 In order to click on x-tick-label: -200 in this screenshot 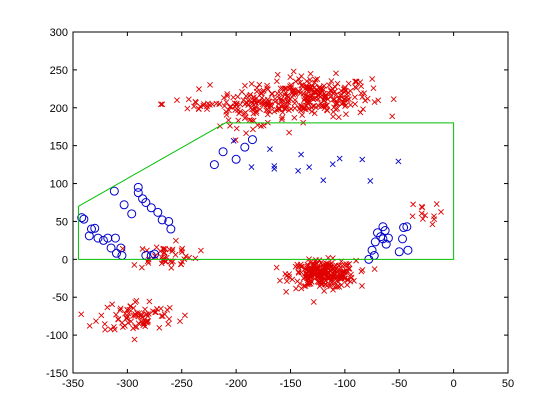, I will do `click(236, 384)`.